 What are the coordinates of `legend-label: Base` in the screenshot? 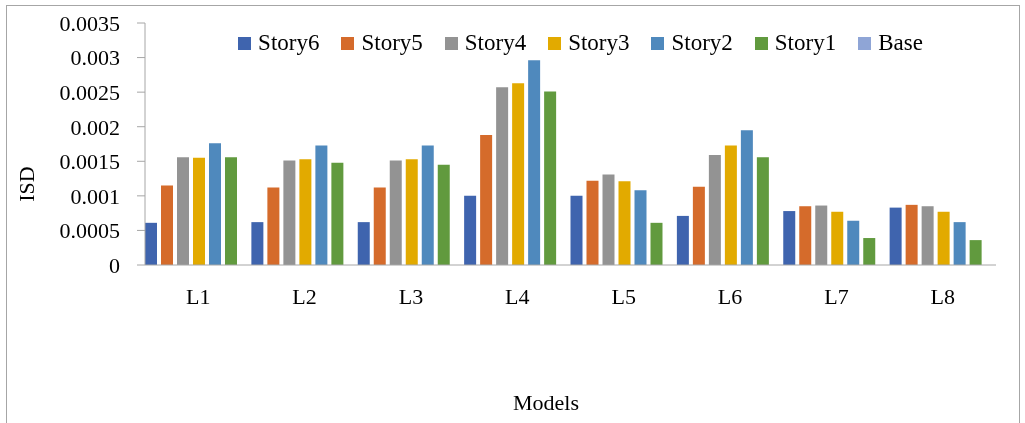 It's located at (900, 43).